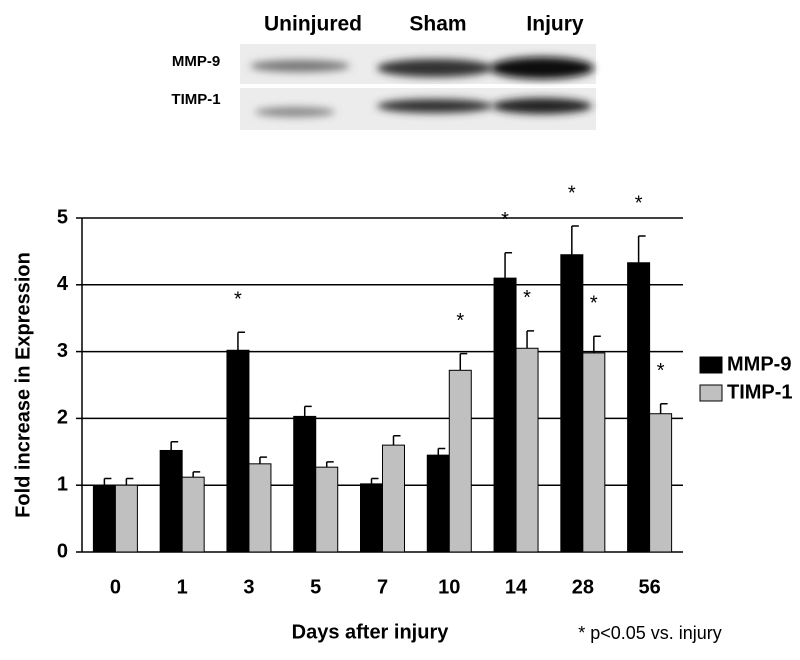  What do you see at coordinates (62, 418) in the screenshot?
I see `y-tick-label: 2` at bounding box center [62, 418].